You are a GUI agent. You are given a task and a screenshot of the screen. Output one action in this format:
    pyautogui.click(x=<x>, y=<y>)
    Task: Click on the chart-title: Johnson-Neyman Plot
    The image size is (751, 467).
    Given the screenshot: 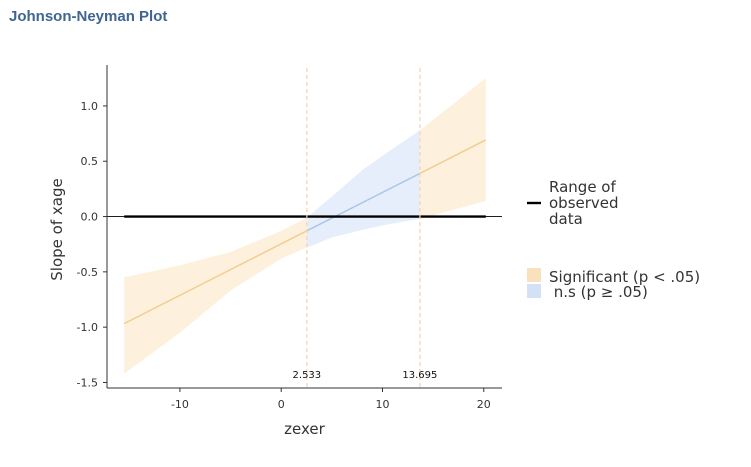 What is the action you would take?
    pyautogui.click(x=88, y=16)
    